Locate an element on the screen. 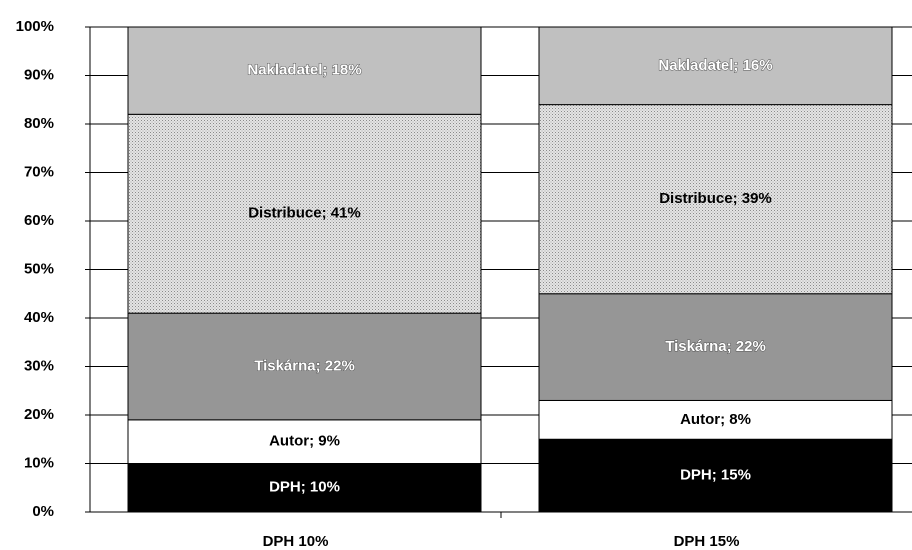  data-label: DPH; 15% is located at coordinates (715, 475).